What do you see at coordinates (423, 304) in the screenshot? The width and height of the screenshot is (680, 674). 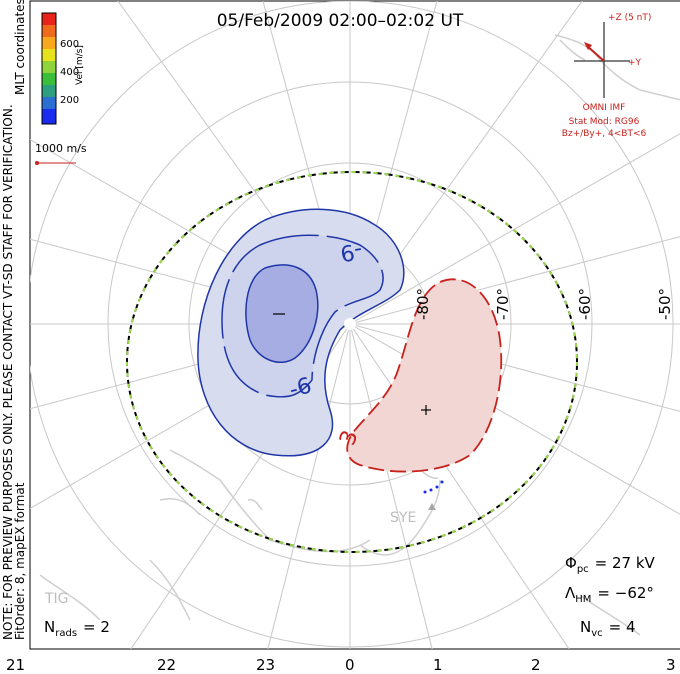 I see `lat-label-80: -80°` at bounding box center [423, 304].